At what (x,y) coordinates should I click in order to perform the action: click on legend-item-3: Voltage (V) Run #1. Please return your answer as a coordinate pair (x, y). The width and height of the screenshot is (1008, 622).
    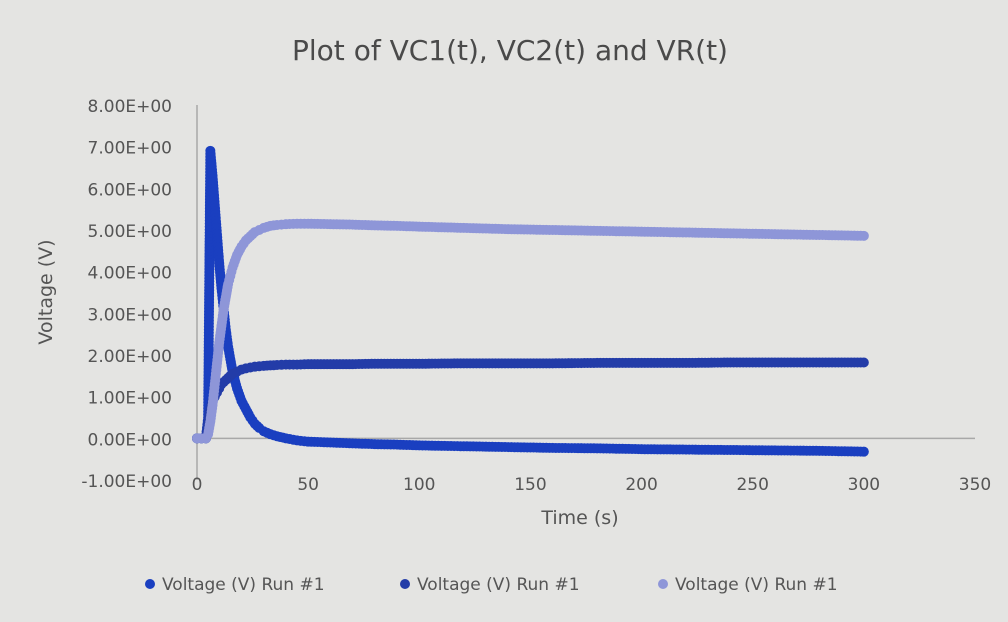
    Looking at the image, I should click on (748, 585).